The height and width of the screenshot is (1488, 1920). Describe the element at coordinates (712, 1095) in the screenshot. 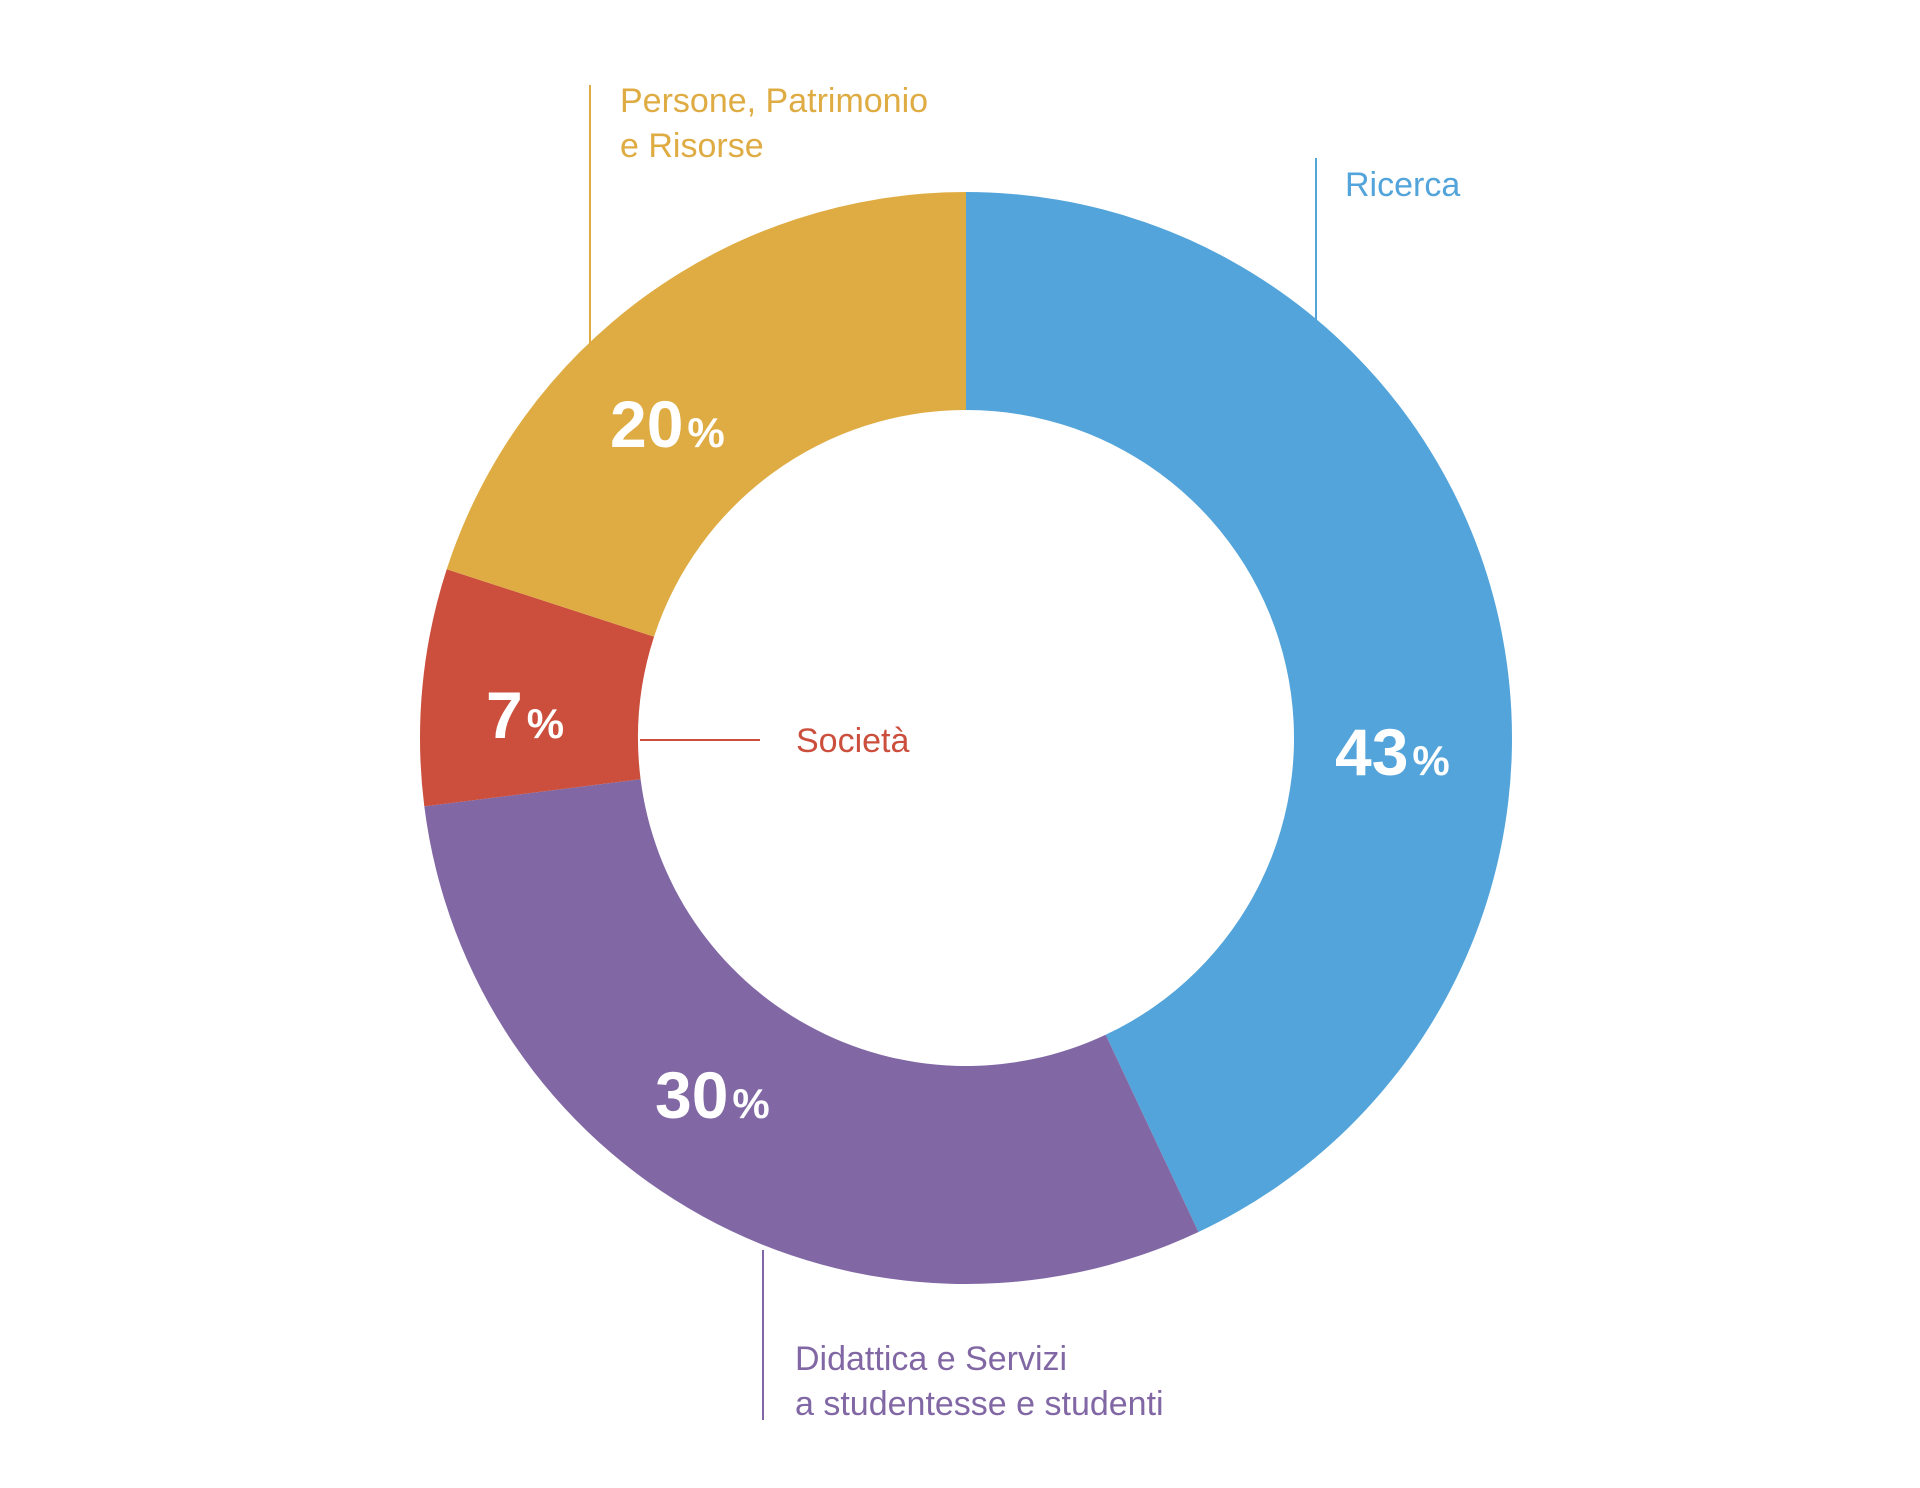

I see `value-label-didattica-e-servizi-a-studentesse-e-studenti: 30%` at that location.